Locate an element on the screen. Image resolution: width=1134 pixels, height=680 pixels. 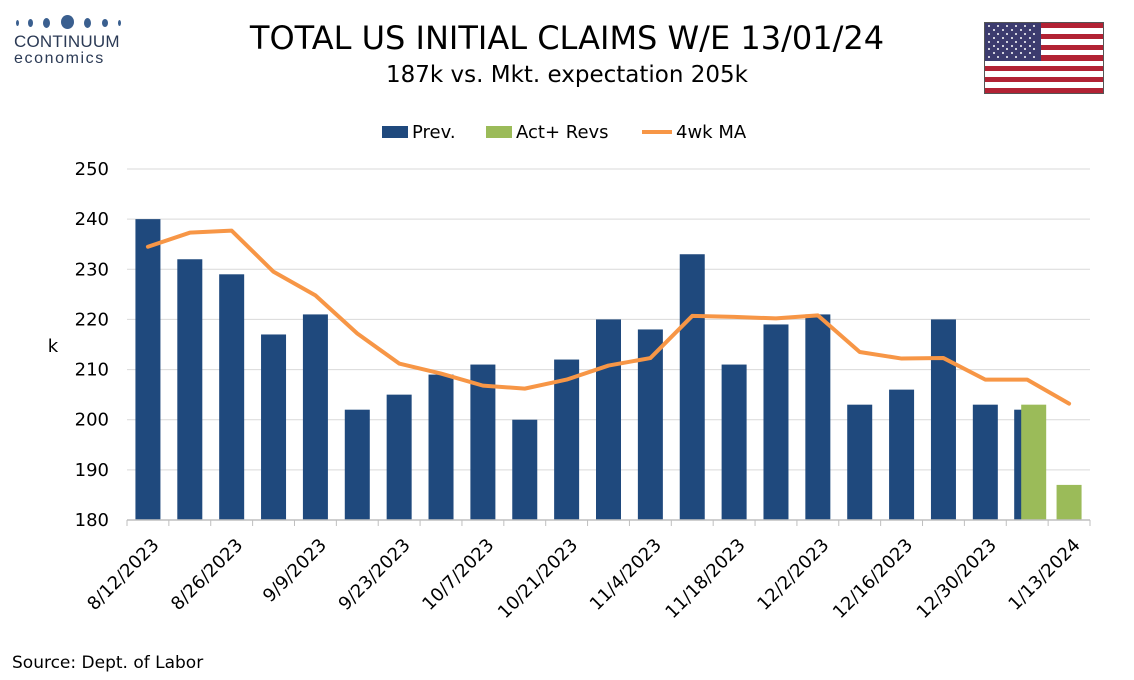
legend-swatch-act is located at coordinates (499, 132).